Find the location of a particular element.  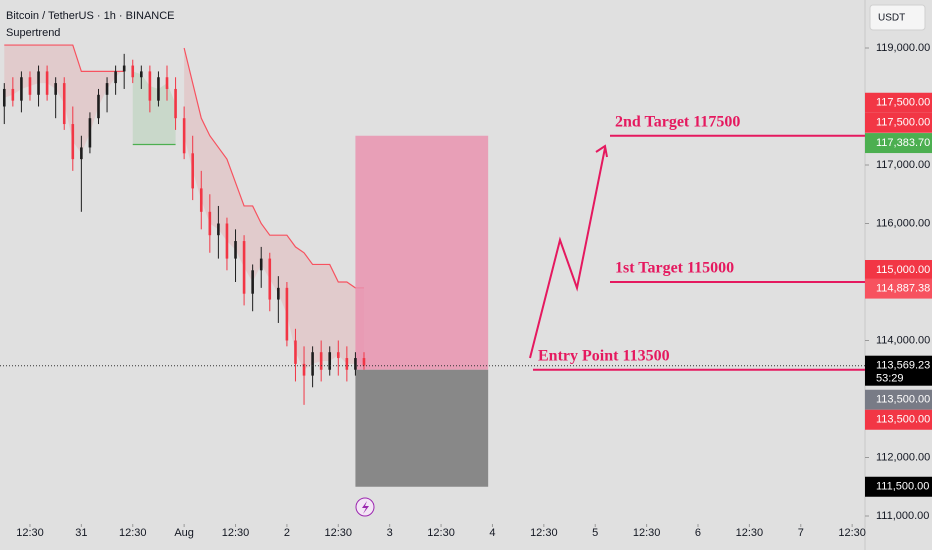

x-tick-label: 2 is located at coordinates (287, 533).